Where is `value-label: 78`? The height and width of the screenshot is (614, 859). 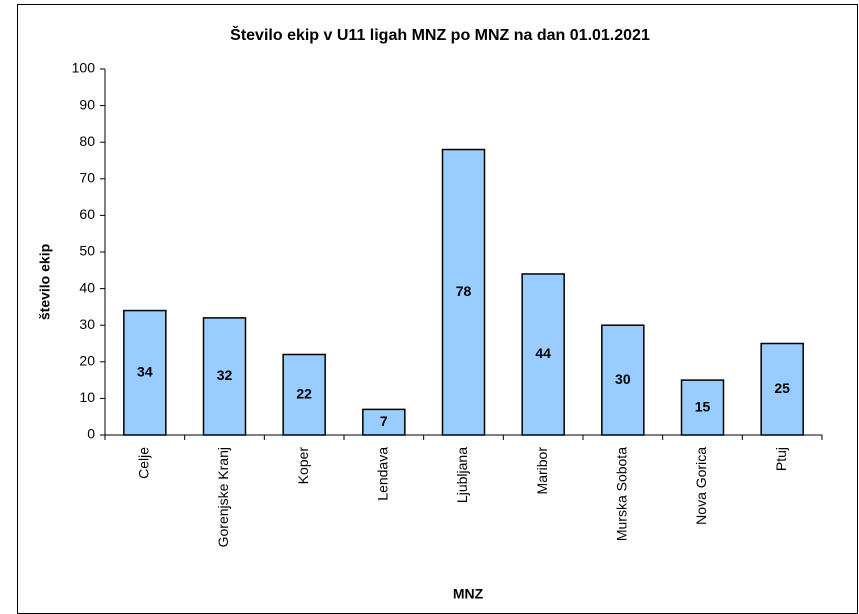
value-label: 78 is located at coordinates (464, 291).